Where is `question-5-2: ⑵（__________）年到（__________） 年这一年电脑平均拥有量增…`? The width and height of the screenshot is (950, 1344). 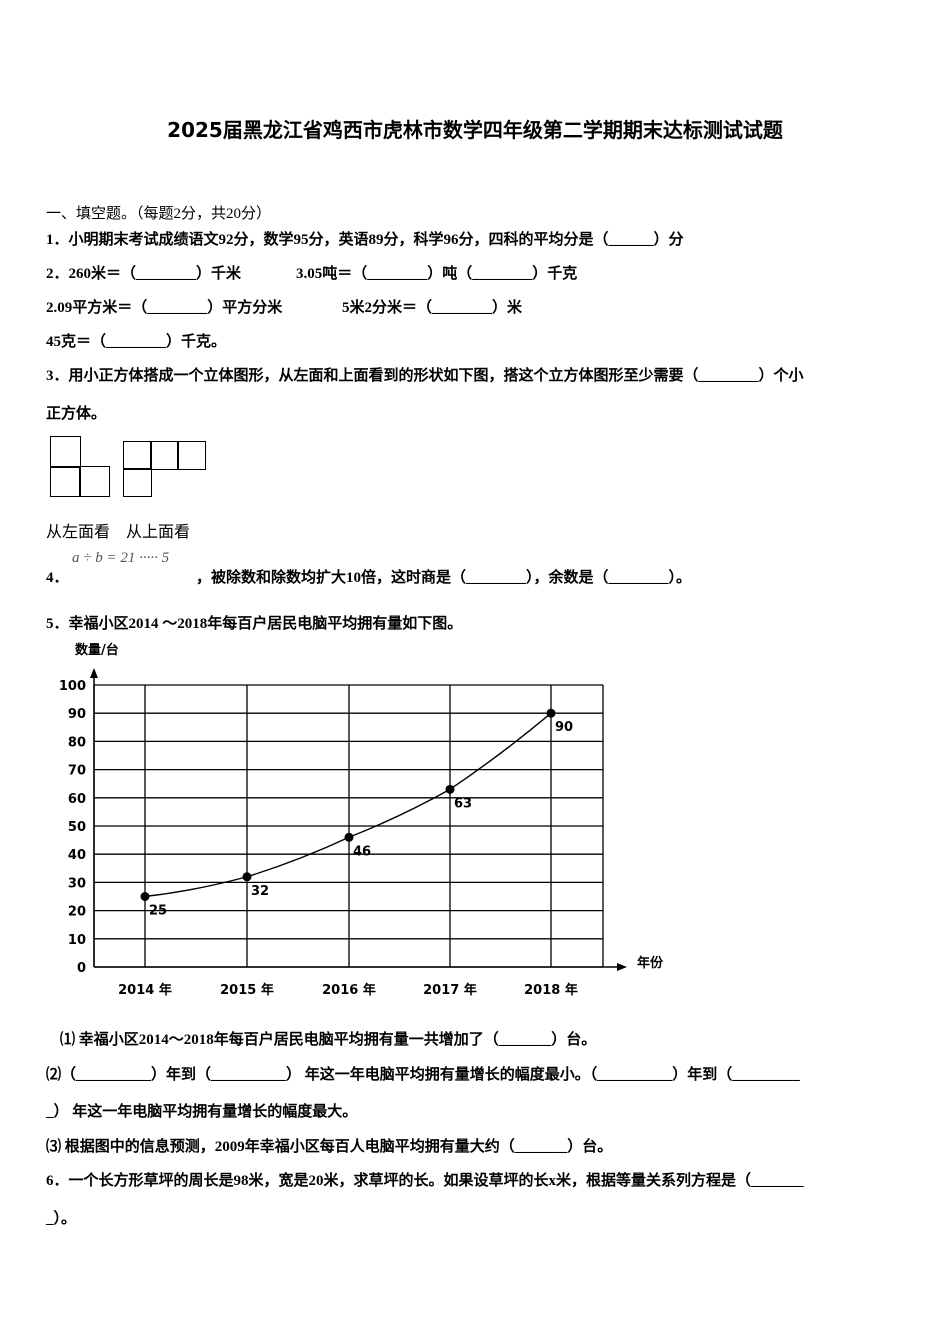 question-5-2: ⑵（__________）年到（__________） 年这一年电脑平均拥有量增… is located at coordinates (423, 1075).